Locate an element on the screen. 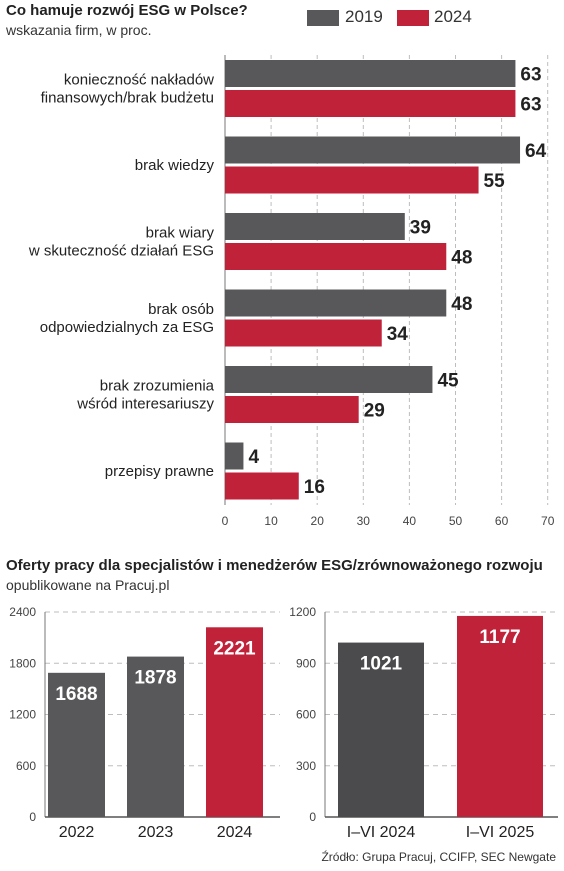  bar-value-label: 1688 is located at coordinates (76, 694).